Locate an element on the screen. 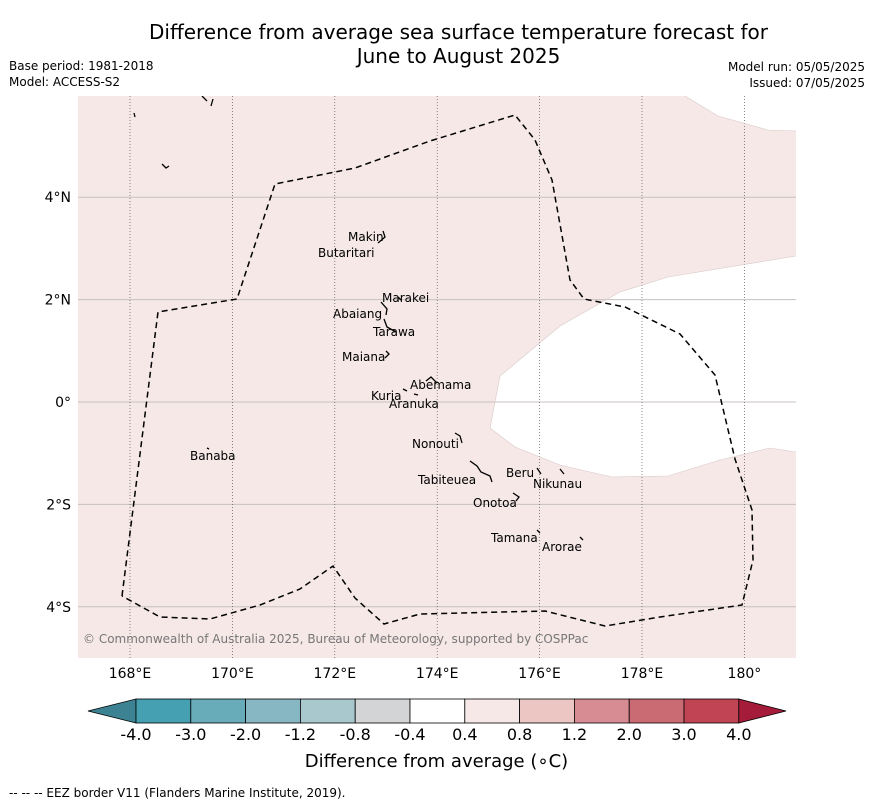  island-mark-tarawa is located at coordinates (390, 325).